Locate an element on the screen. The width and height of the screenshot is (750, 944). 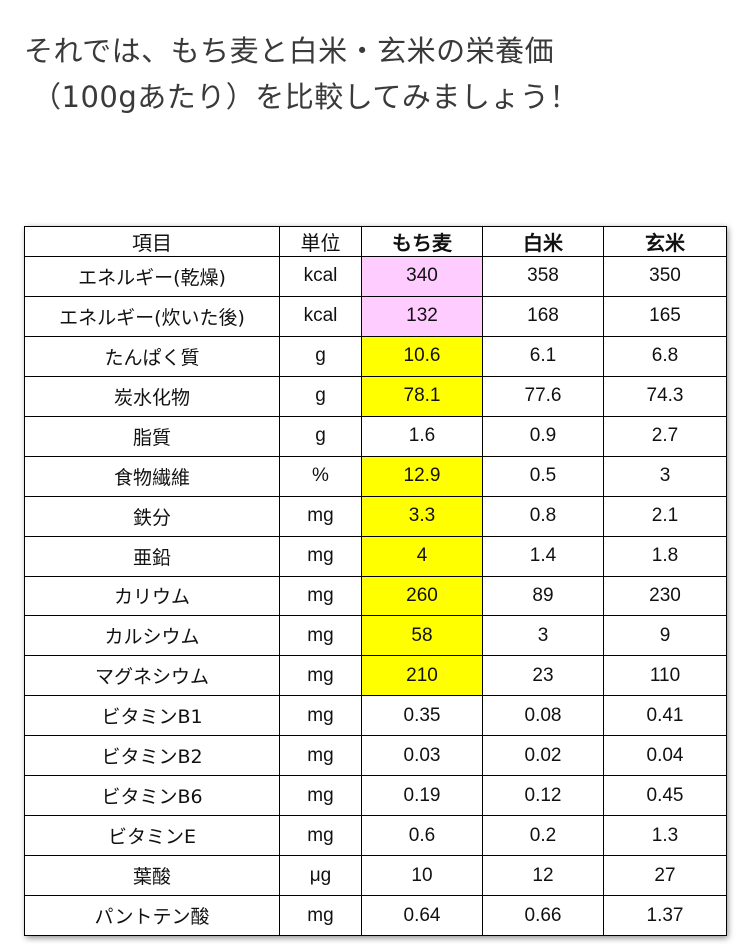
table-row: ビタミンB2 mg 0.03 0.02 0.04 is located at coordinates (375, 756).